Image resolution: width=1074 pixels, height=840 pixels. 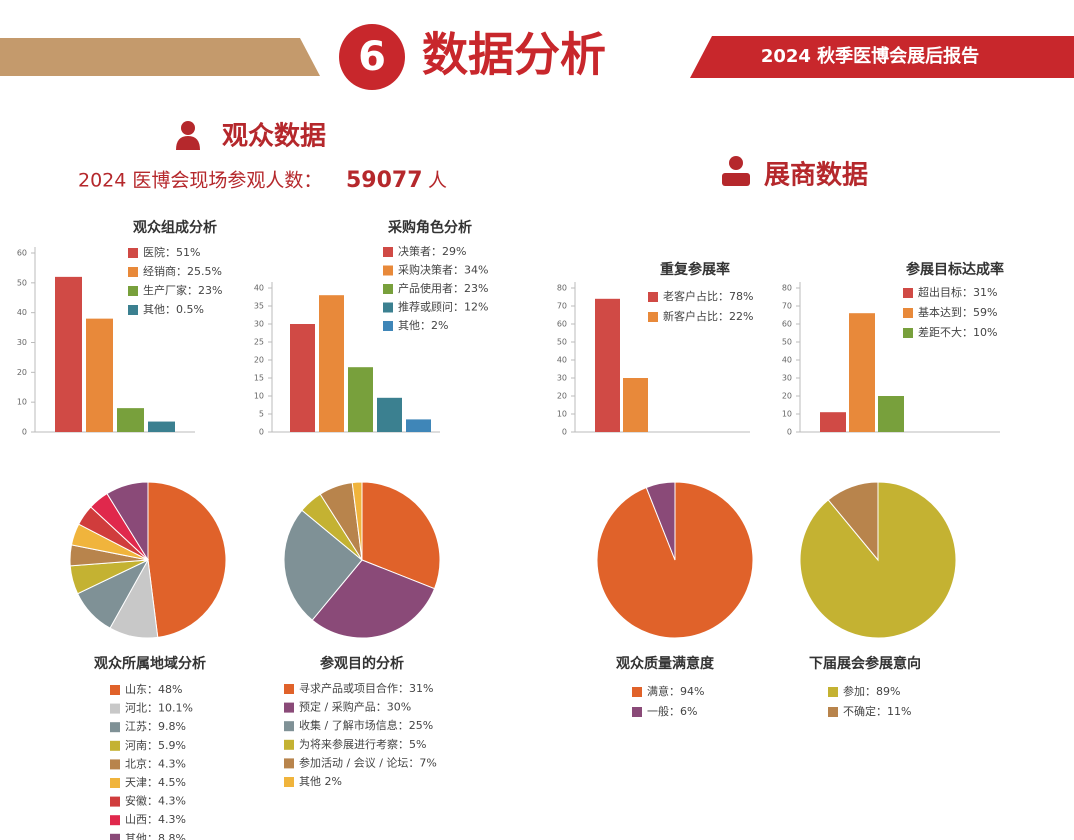 I want to click on legend-label: 新客户占比：22%, so click(x=708, y=316).